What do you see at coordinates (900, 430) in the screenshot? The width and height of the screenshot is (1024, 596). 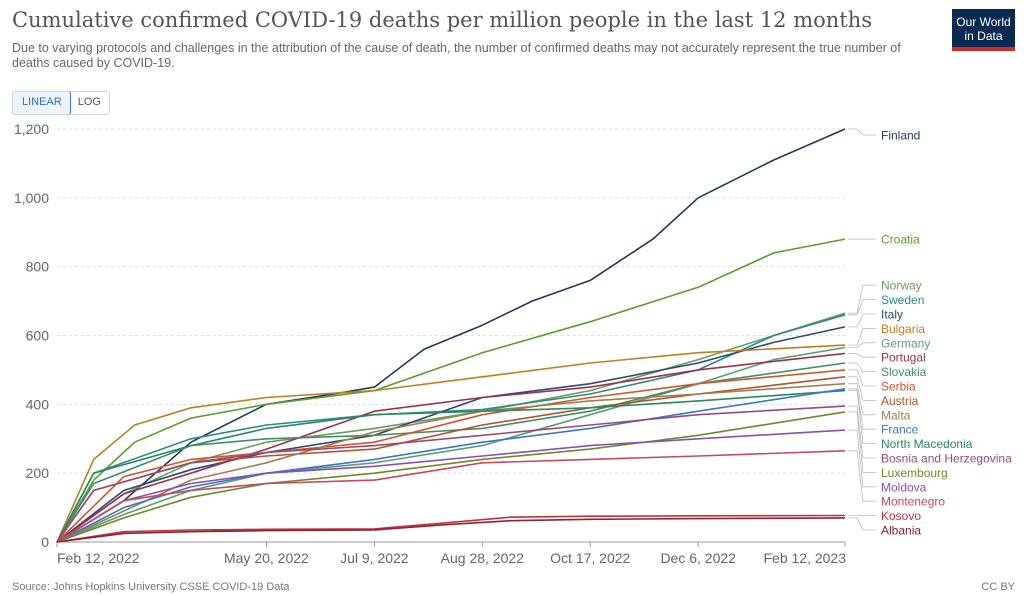 I see `series-label-france: France` at bounding box center [900, 430].